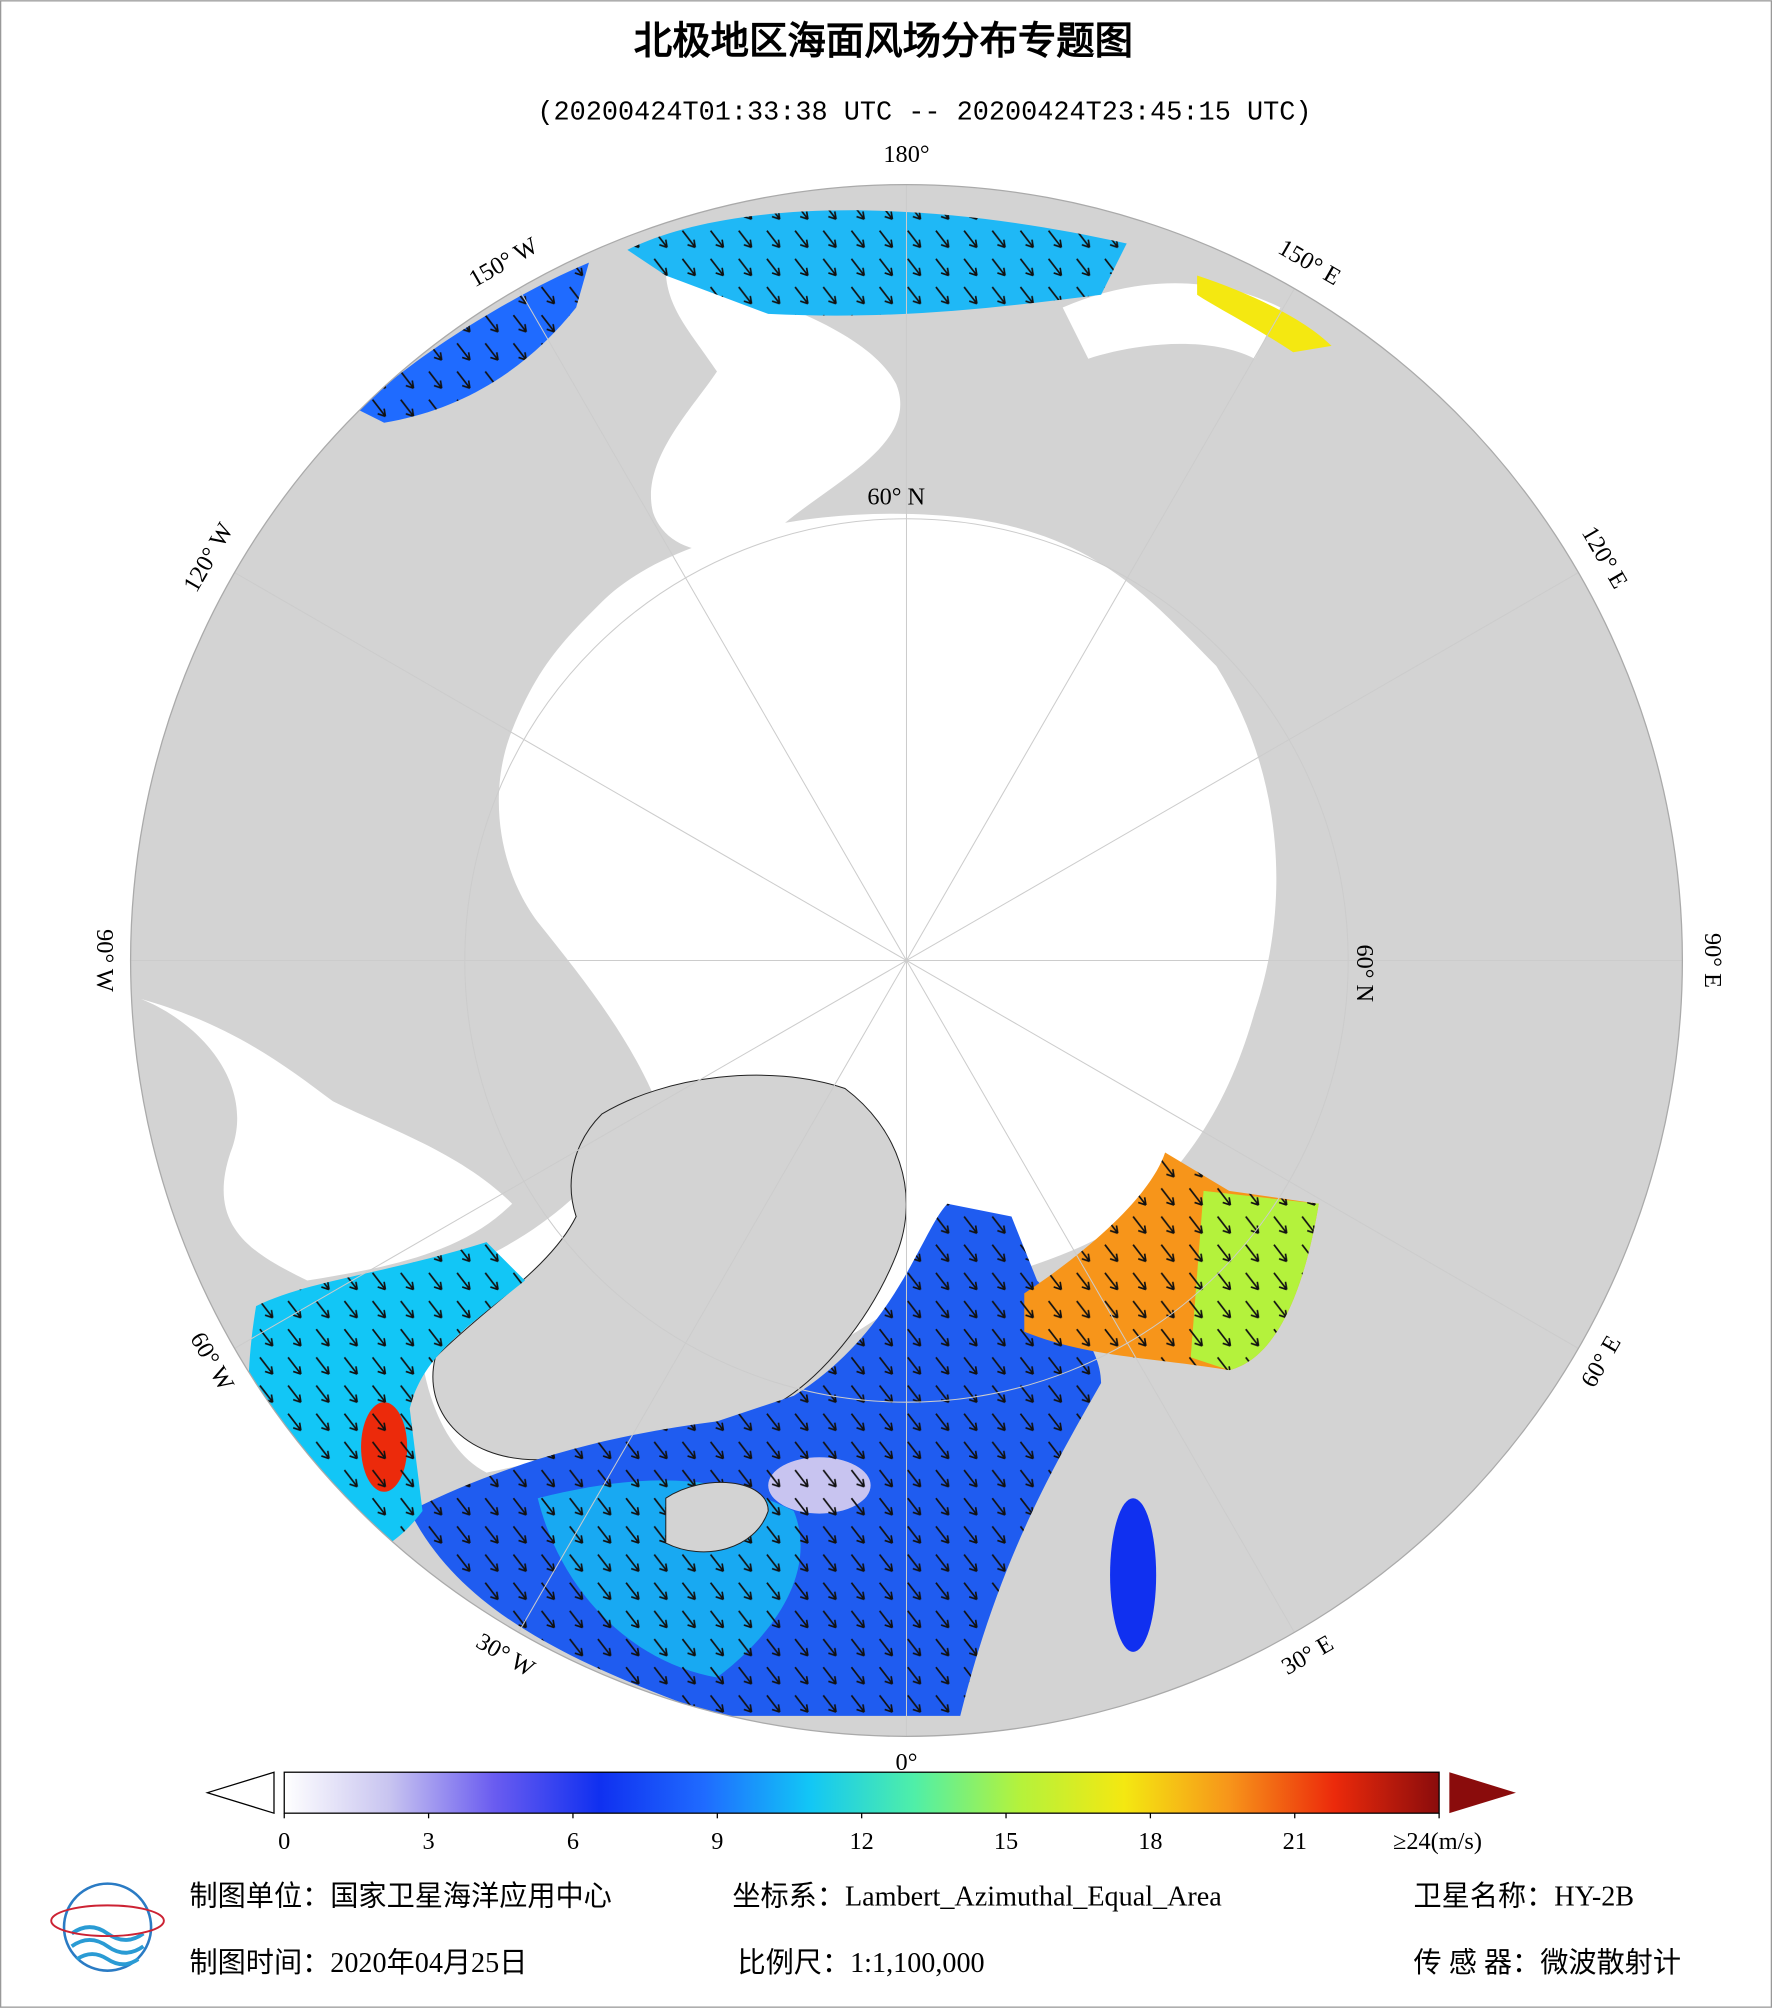  I want to click on longitude-label: 90° W, so click(104, 960).